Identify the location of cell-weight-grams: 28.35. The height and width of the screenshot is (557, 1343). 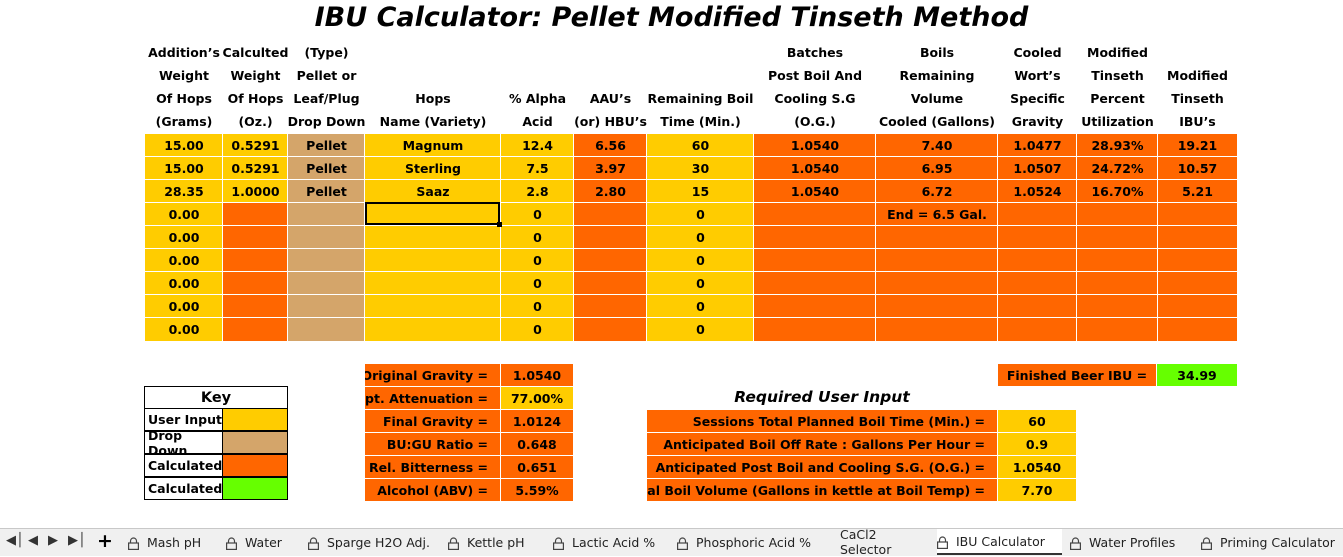
(184, 191).